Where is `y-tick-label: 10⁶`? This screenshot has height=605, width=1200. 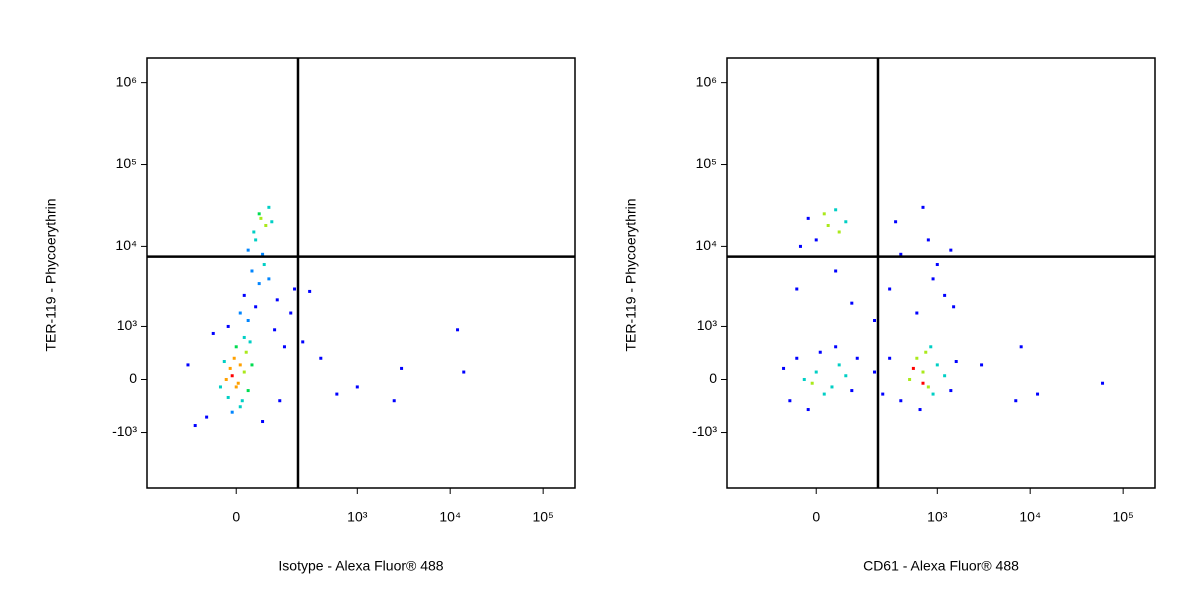
y-tick-label: 10⁶ is located at coordinates (126, 81).